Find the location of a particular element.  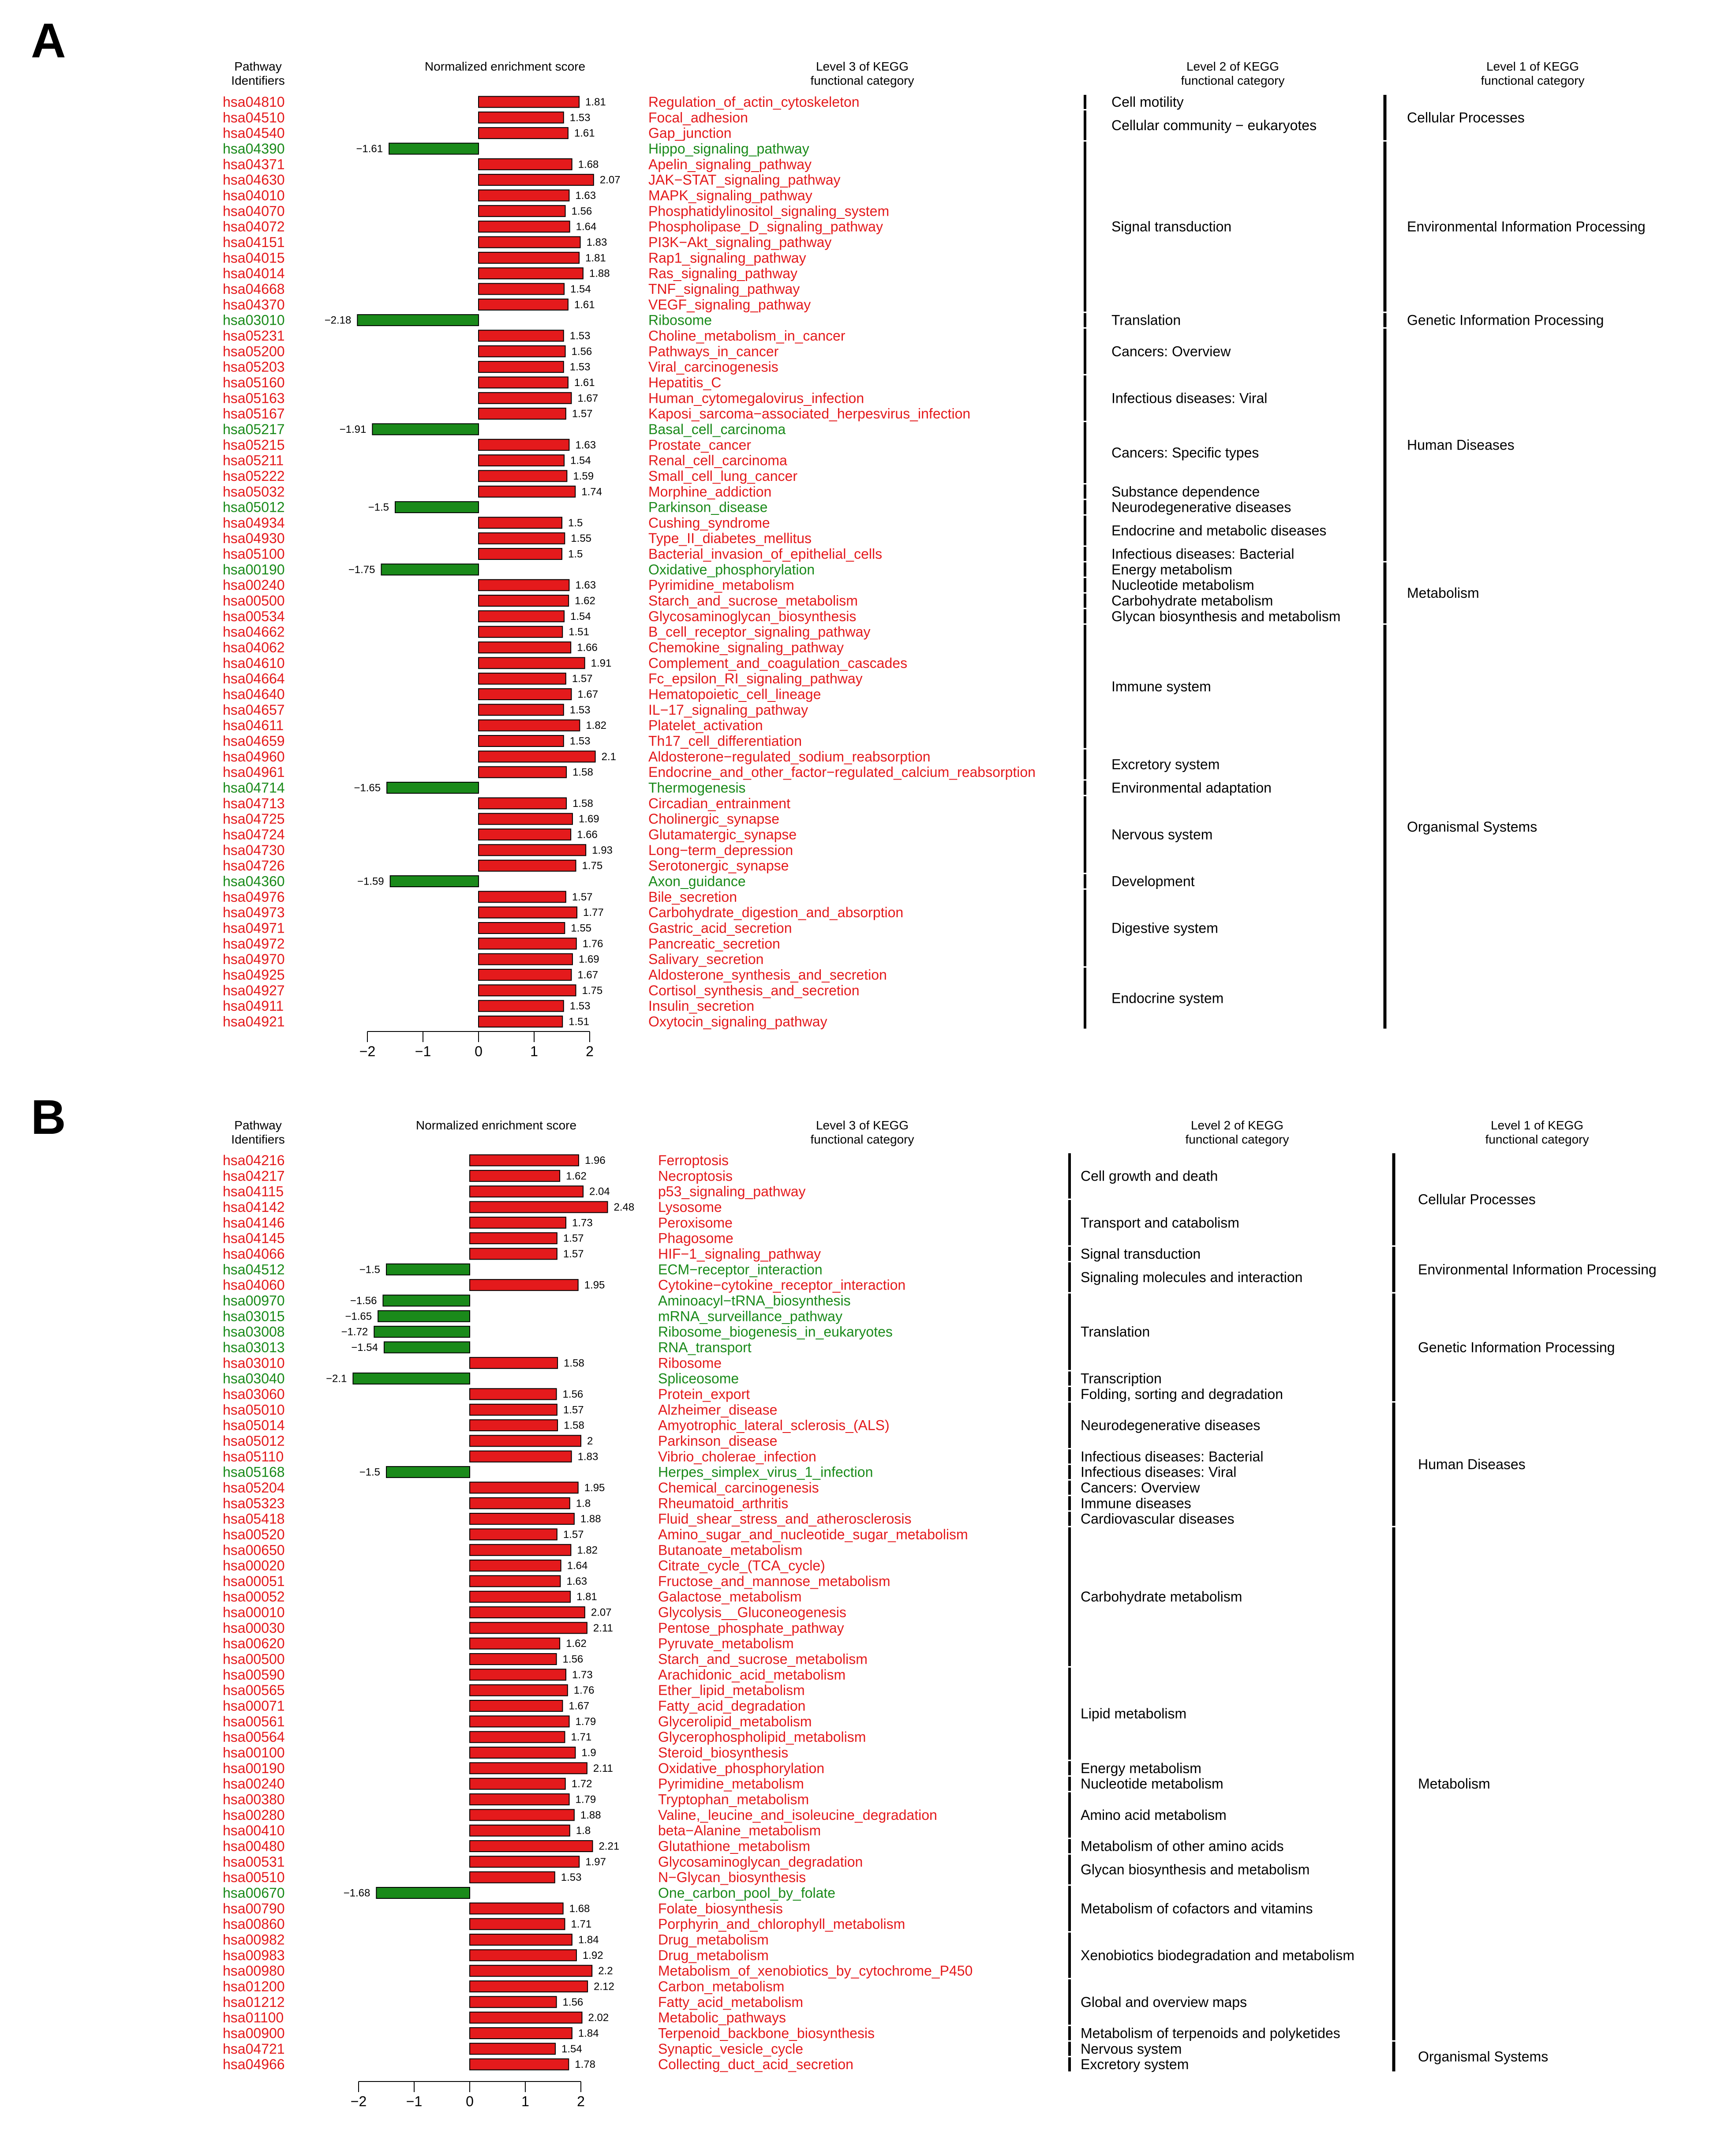

pathway-id: hsa05012 is located at coordinates (254, 1441).